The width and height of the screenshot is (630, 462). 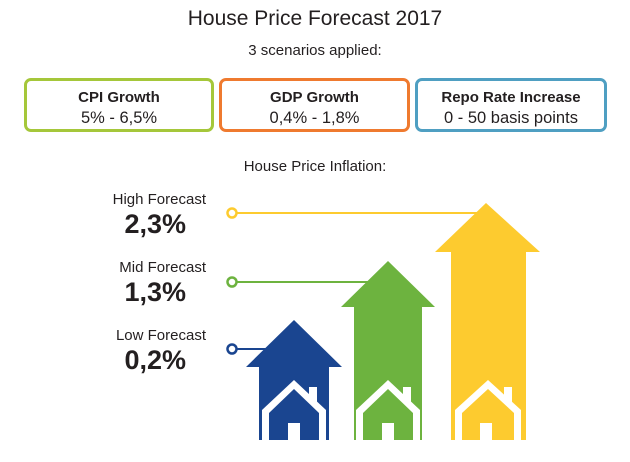 What do you see at coordinates (155, 292) in the screenshot?
I see `mid-forecast-value: 1,3%` at bounding box center [155, 292].